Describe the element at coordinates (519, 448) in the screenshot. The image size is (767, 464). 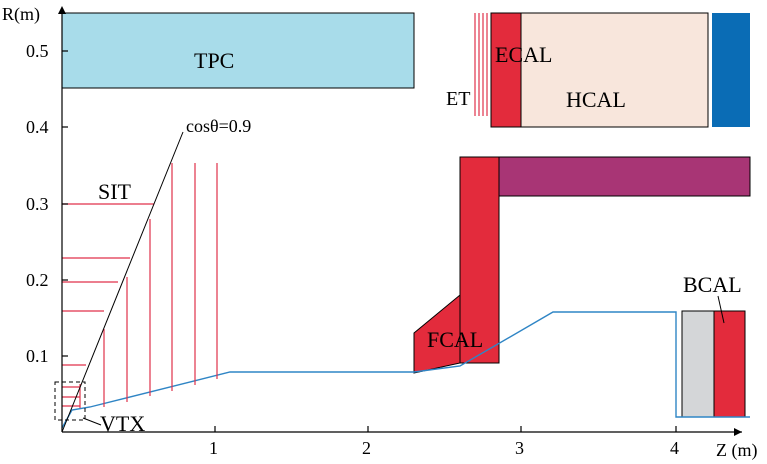
I see `z-tick-label: 3` at that location.